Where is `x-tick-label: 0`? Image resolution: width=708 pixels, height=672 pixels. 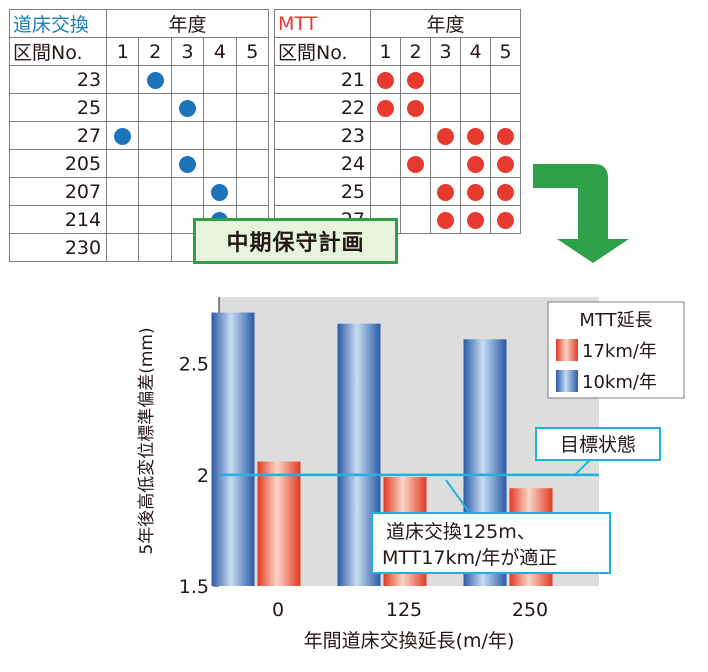
x-tick-label: 0 is located at coordinates (278, 610).